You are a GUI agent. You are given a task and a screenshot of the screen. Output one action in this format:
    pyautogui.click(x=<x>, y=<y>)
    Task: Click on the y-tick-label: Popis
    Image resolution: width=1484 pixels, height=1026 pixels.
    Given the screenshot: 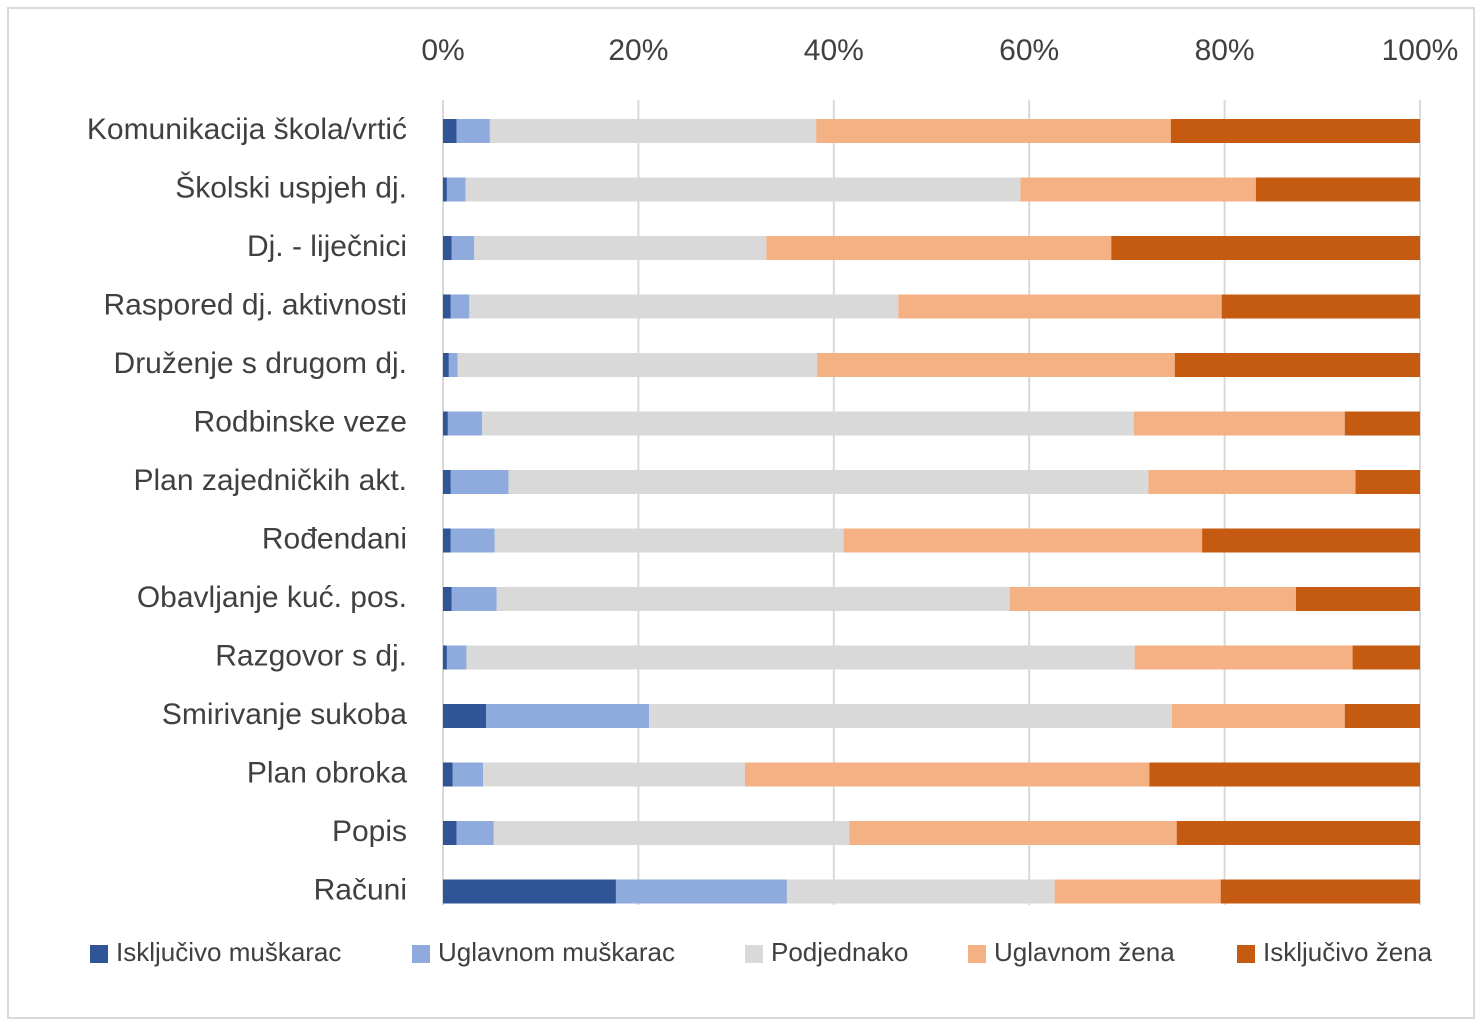 What is the action you would take?
    pyautogui.click(x=369, y=831)
    